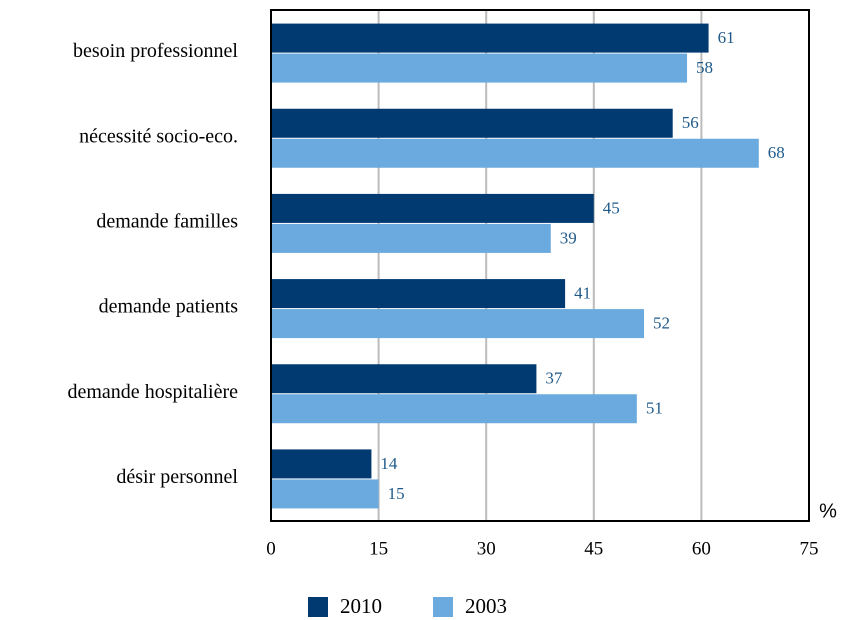 This screenshot has width=842, height=620. Describe the element at coordinates (654, 408) in the screenshot. I see `value-label: 51` at that location.